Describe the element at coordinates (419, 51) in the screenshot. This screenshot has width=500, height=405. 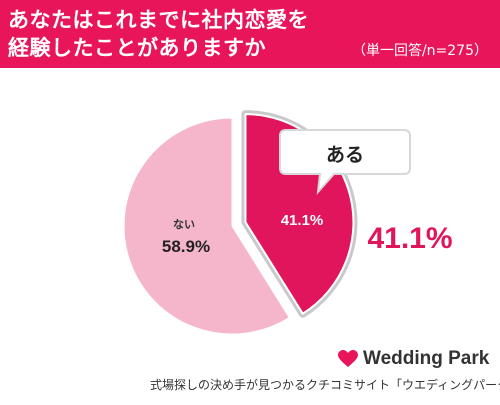
I see `chart-subtitle: （単一回答/n=275）` at that location.